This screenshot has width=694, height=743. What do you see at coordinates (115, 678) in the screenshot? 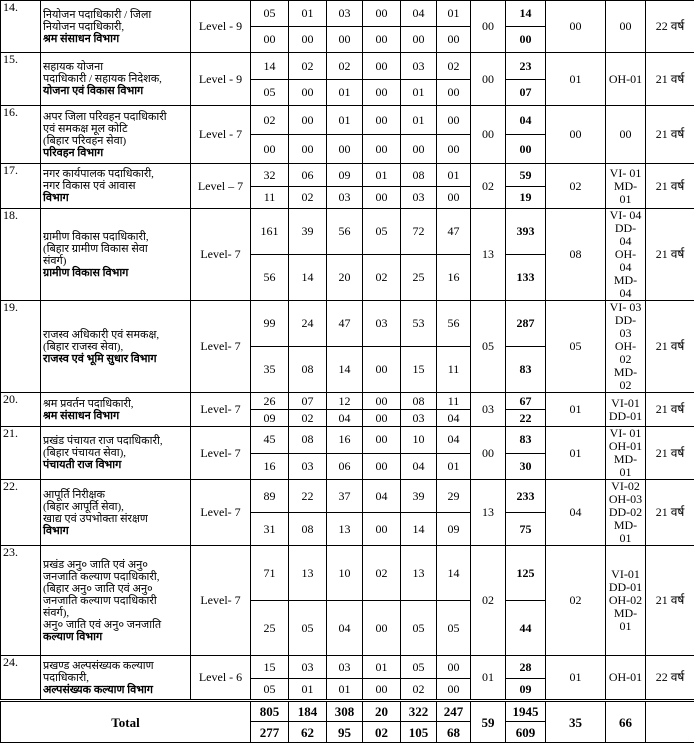
I see `post-line: पदाधिकारी,` at bounding box center [115, 678].